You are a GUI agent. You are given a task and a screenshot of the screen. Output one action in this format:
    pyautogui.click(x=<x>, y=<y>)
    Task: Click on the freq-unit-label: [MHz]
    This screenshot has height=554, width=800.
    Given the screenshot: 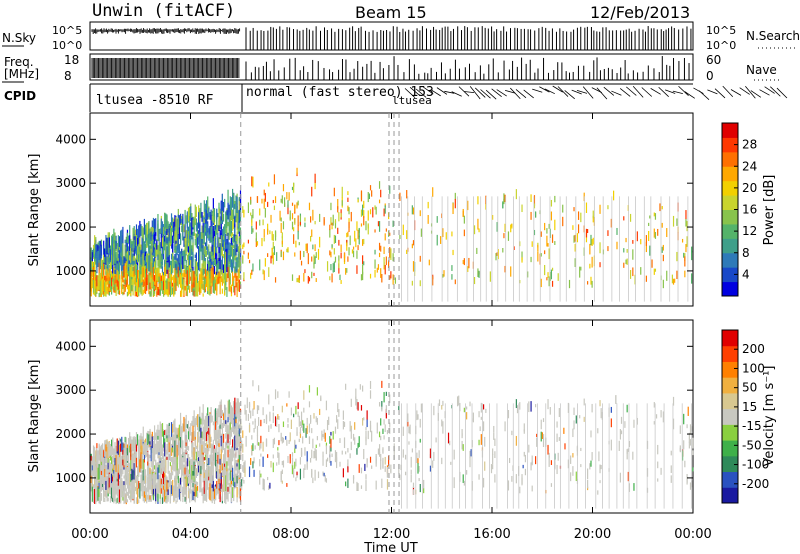 What is the action you would take?
    pyautogui.click(x=21, y=74)
    